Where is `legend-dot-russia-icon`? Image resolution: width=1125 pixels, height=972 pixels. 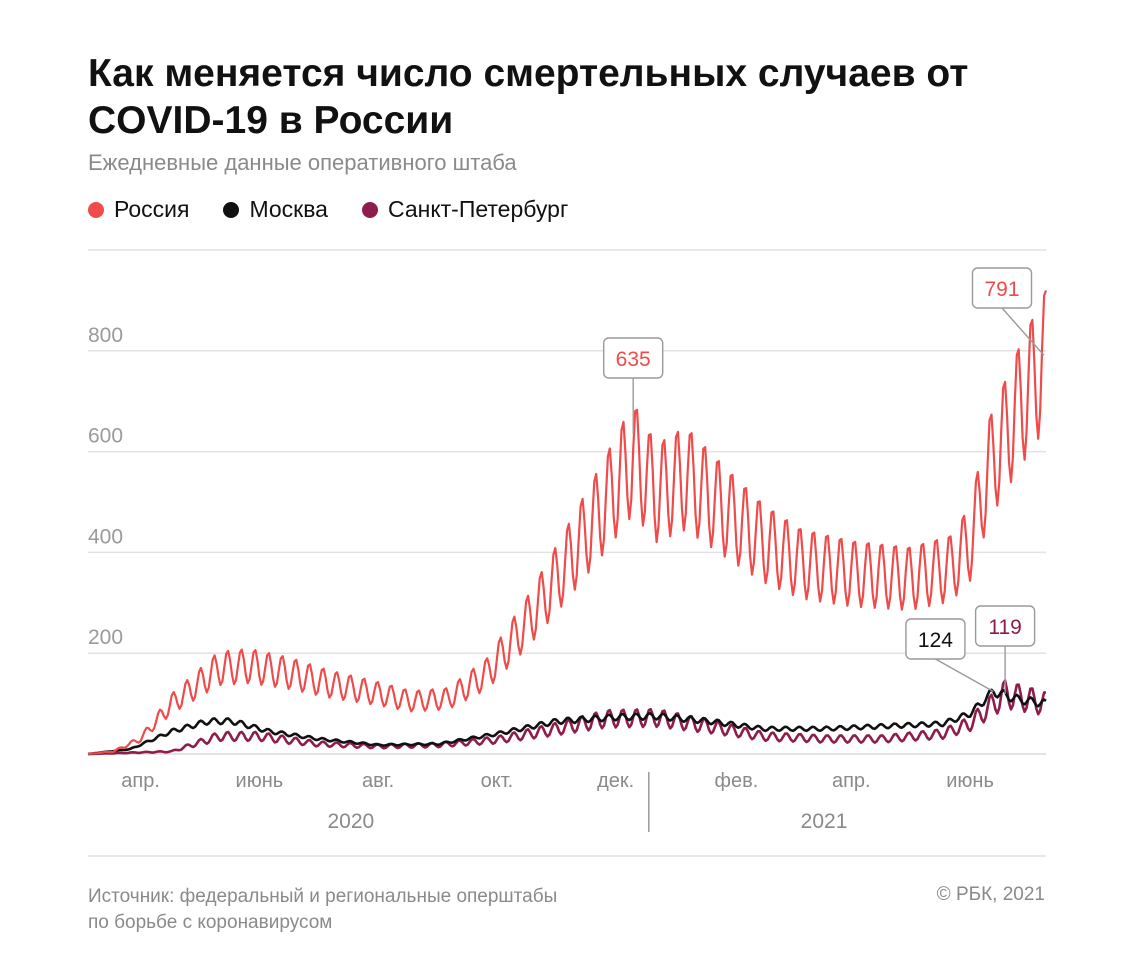 legend-dot-russia-icon is located at coordinates (96, 209).